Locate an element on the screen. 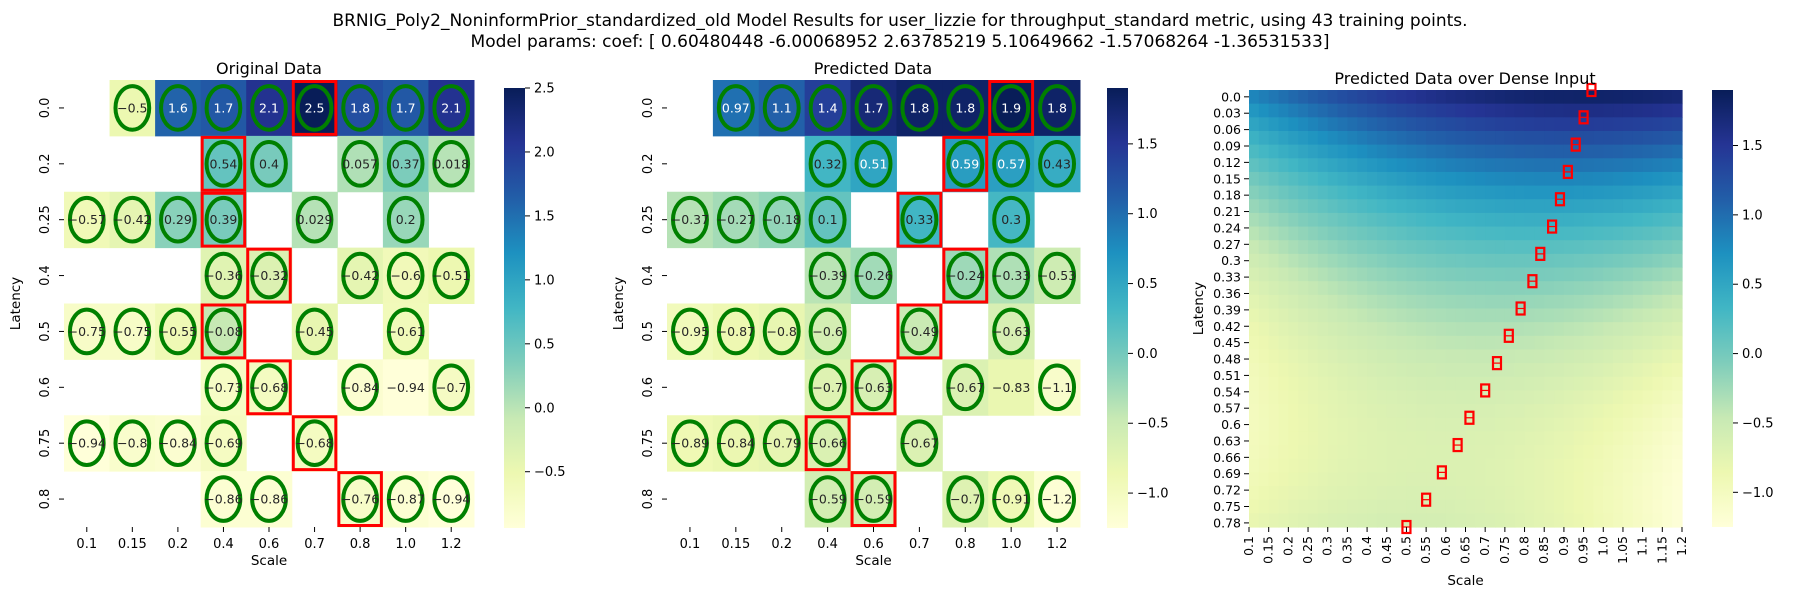 The width and height of the screenshot is (1800, 600). y-tick-label: 0.72 is located at coordinates (1227, 490).